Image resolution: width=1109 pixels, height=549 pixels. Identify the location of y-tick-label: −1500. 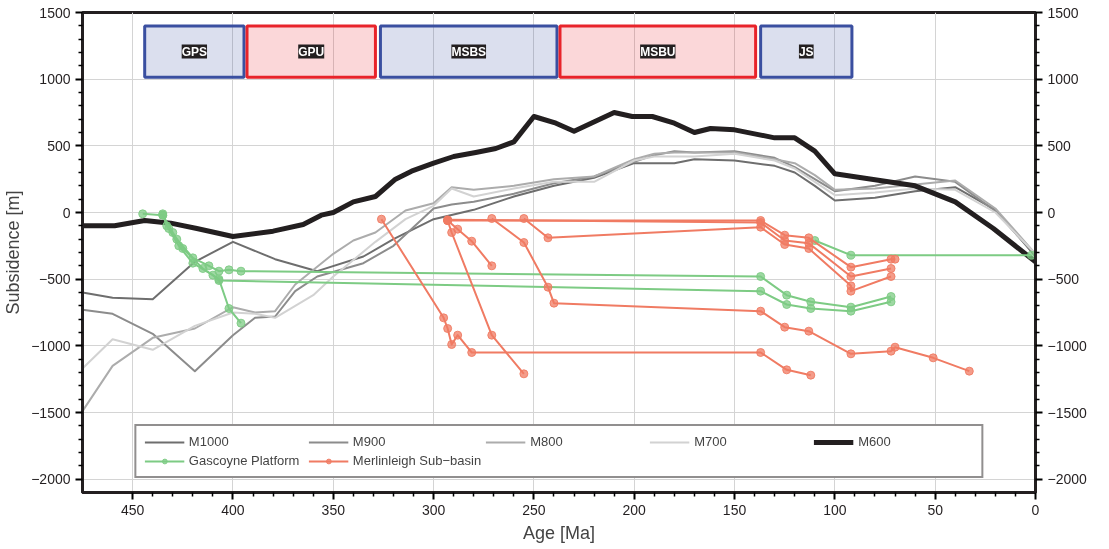
(51, 412).